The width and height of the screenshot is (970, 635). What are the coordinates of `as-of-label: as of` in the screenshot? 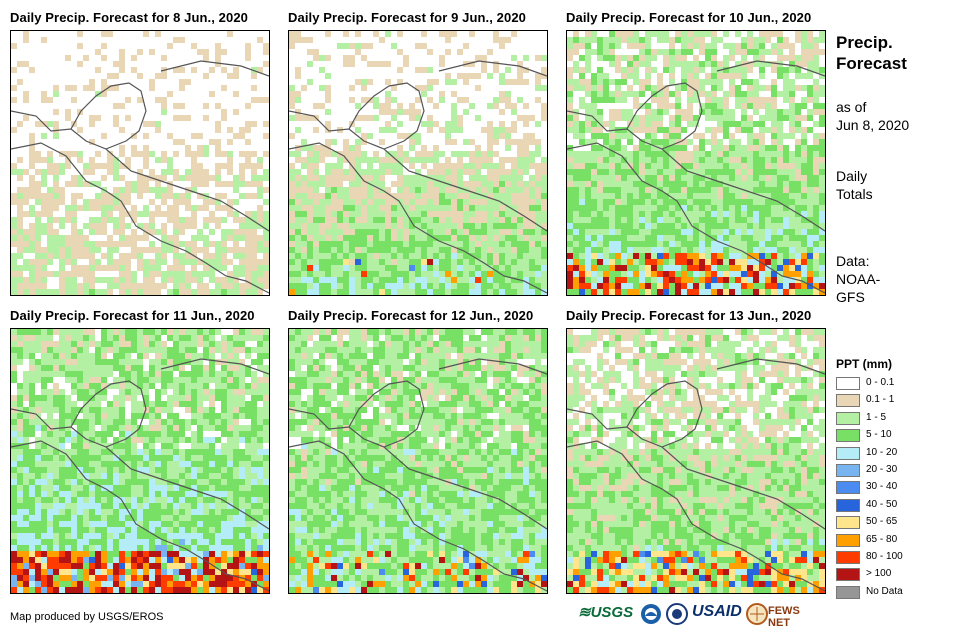 It's located at (851, 107).